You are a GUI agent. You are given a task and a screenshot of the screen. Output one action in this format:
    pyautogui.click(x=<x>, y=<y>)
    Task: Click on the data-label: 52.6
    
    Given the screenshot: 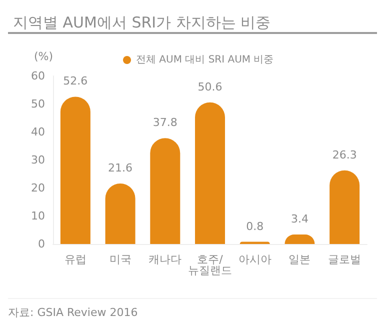 What is the action you would take?
    pyautogui.click(x=75, y=81)
    